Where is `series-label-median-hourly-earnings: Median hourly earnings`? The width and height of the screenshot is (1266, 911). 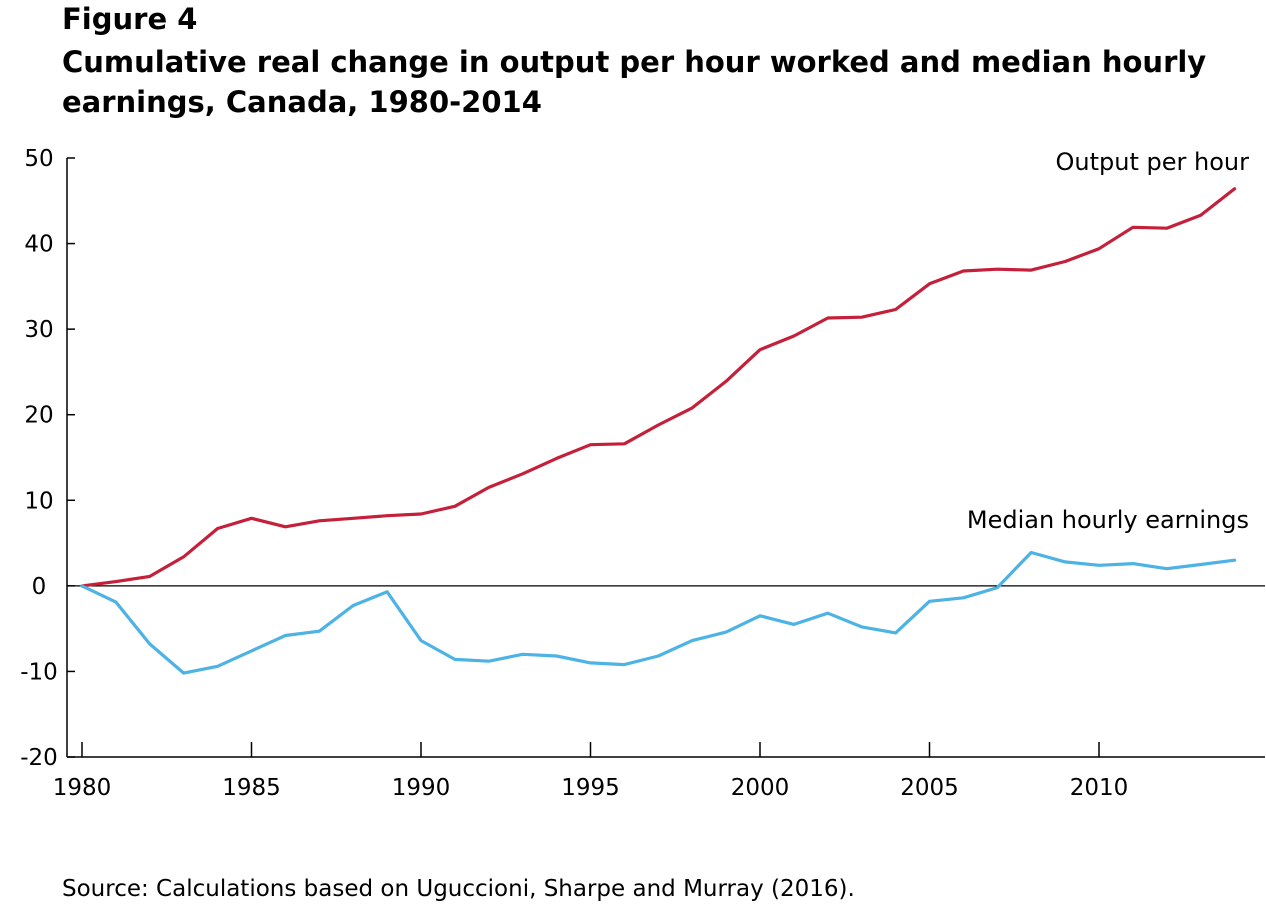
series-label-median-hourly-earnings: Median hourly earnings is located at coordinates (1108, 520).